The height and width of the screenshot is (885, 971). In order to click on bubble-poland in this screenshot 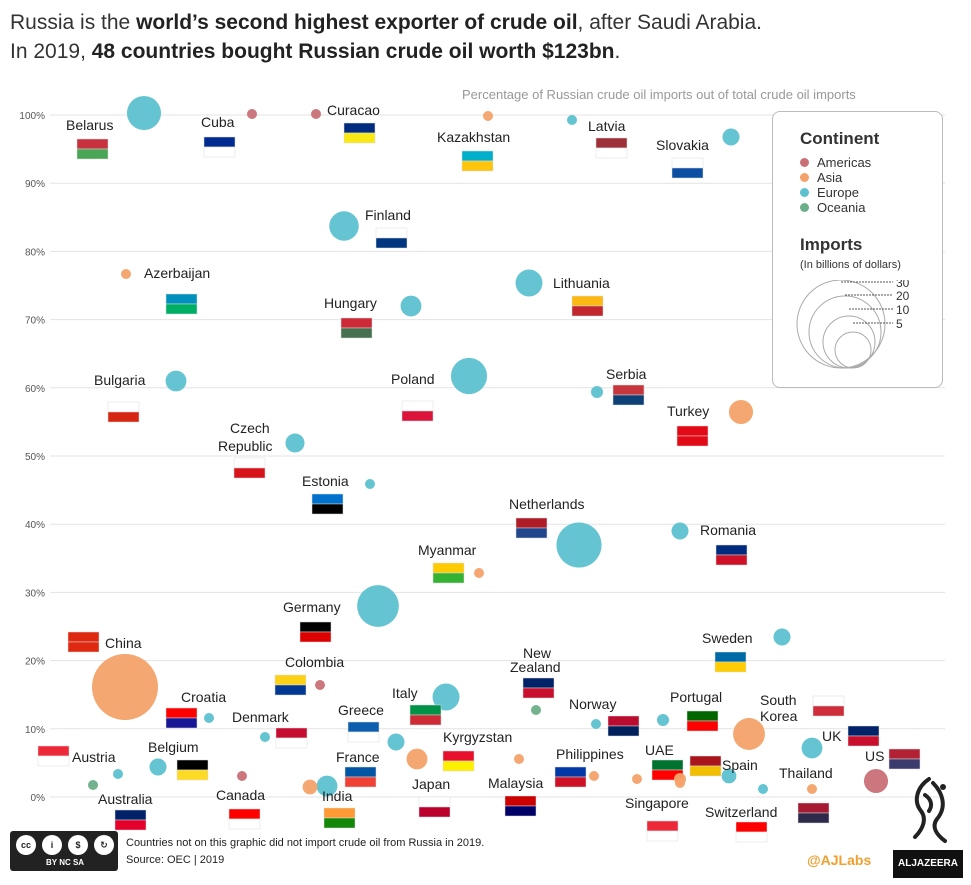, I will do `click(469, 376)`.